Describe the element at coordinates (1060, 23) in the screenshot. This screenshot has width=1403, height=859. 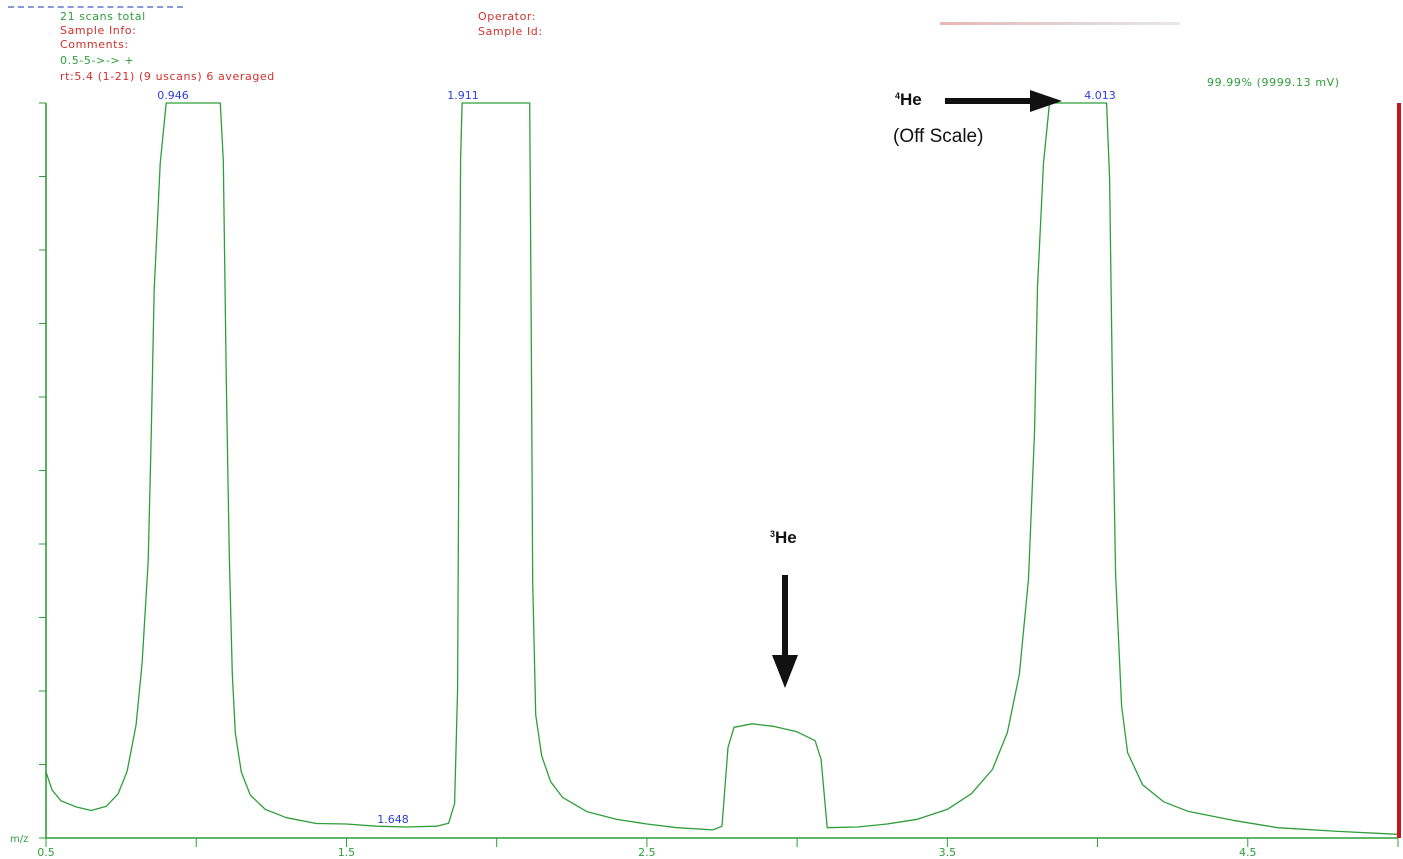
I see `faded-header-text` at that location.